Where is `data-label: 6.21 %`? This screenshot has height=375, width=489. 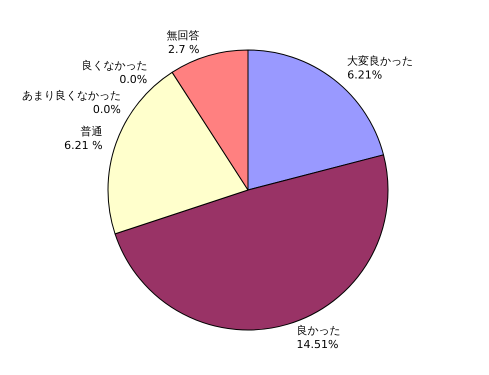 data-label: 6.21 % is located at coordinates (83, 145).